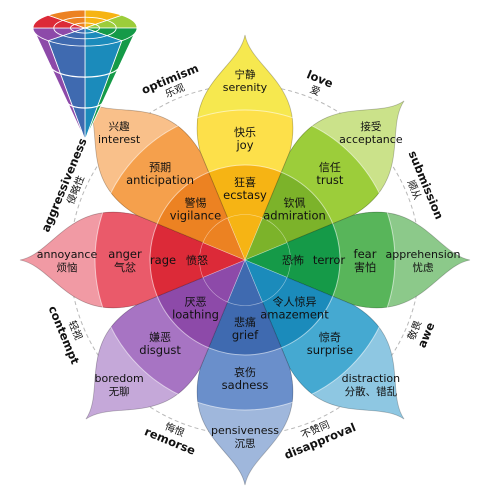 The height and width of the screenshot is (490, 490). Describe the element at coordinates (119, 126) in the screenshot. I see `outer-label-zh-anticipation: 兴趣` at that location.